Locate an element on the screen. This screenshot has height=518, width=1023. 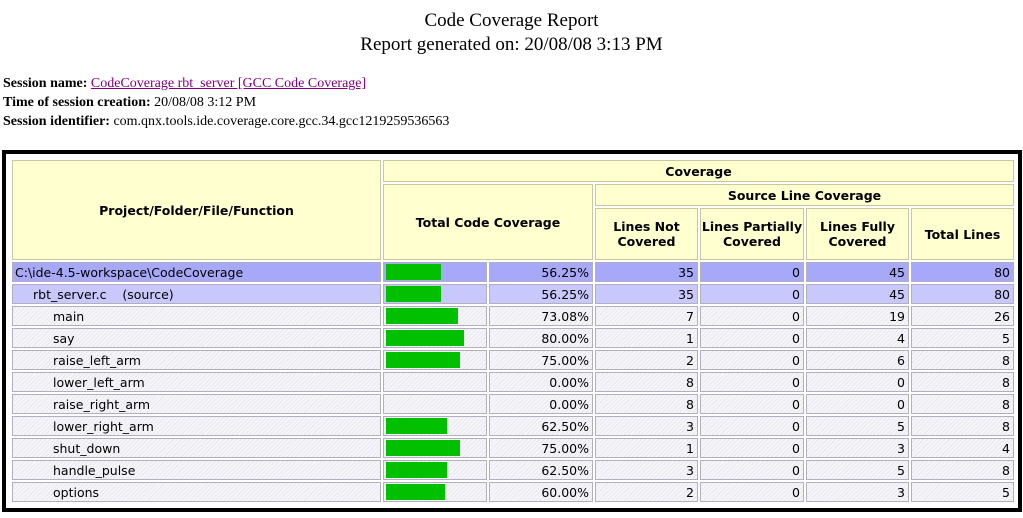
report-generated: Report generated on: 20/08/08 3:13 PM is located at coordinates (511, 44).